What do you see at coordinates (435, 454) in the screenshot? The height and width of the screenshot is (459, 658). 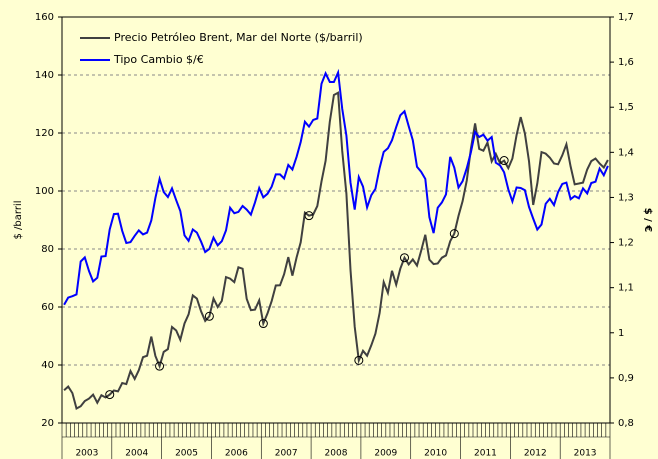 I see `x-tick-label: 2010` at bounding box center [435, 454].